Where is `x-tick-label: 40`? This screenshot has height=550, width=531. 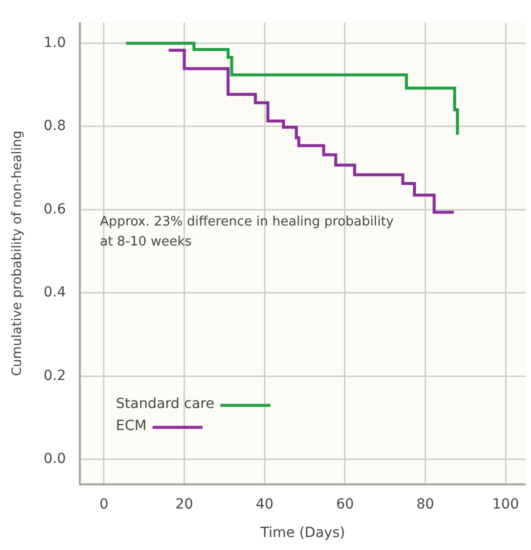 x-tick-label: 40 is located at coordinates (265, 504).